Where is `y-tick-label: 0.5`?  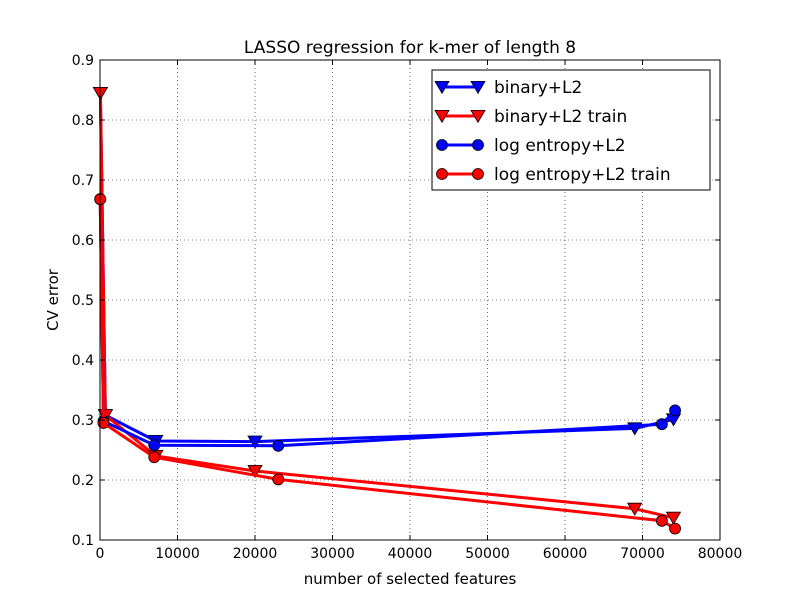
y-tick-label: 0.5 is located at coordinates (83, 301).